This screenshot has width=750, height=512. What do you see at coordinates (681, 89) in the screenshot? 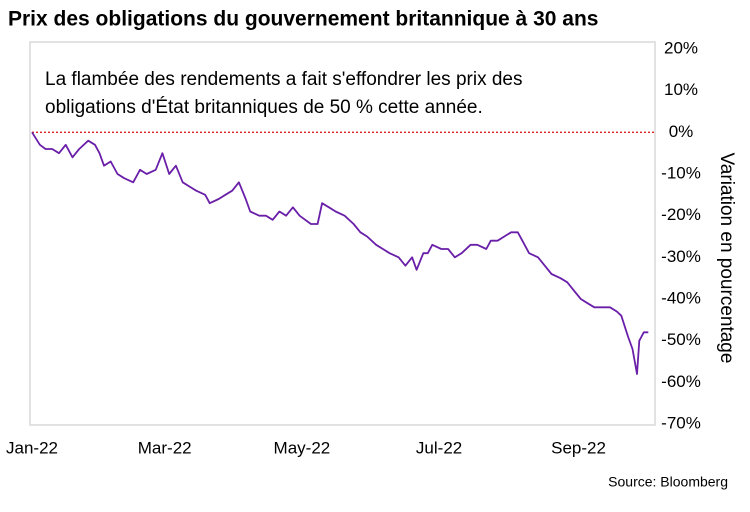
I see `y-tick-label: 10%` at bounding box center [681, 89].